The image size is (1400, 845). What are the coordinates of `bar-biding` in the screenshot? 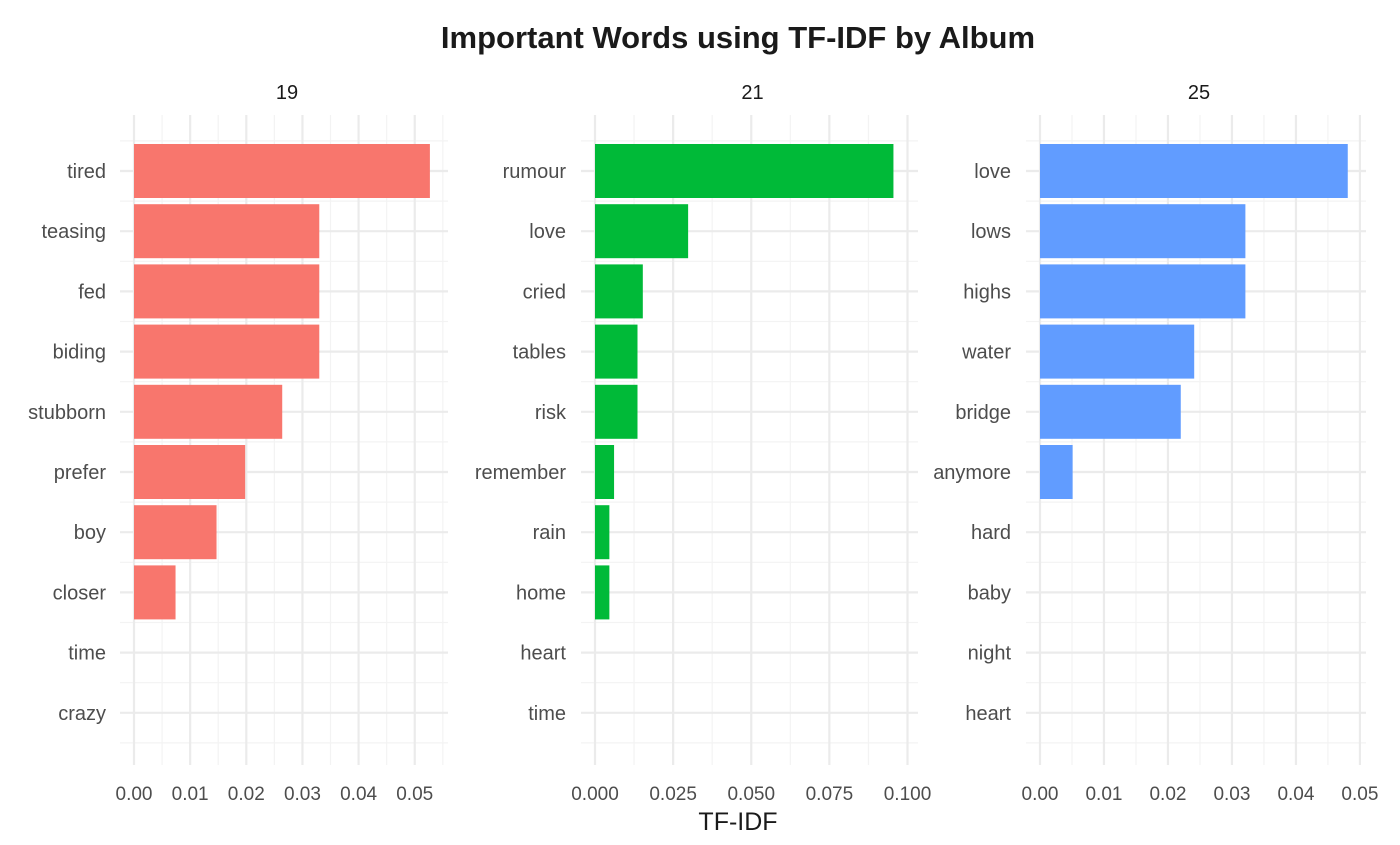 It's located at (227, 351).